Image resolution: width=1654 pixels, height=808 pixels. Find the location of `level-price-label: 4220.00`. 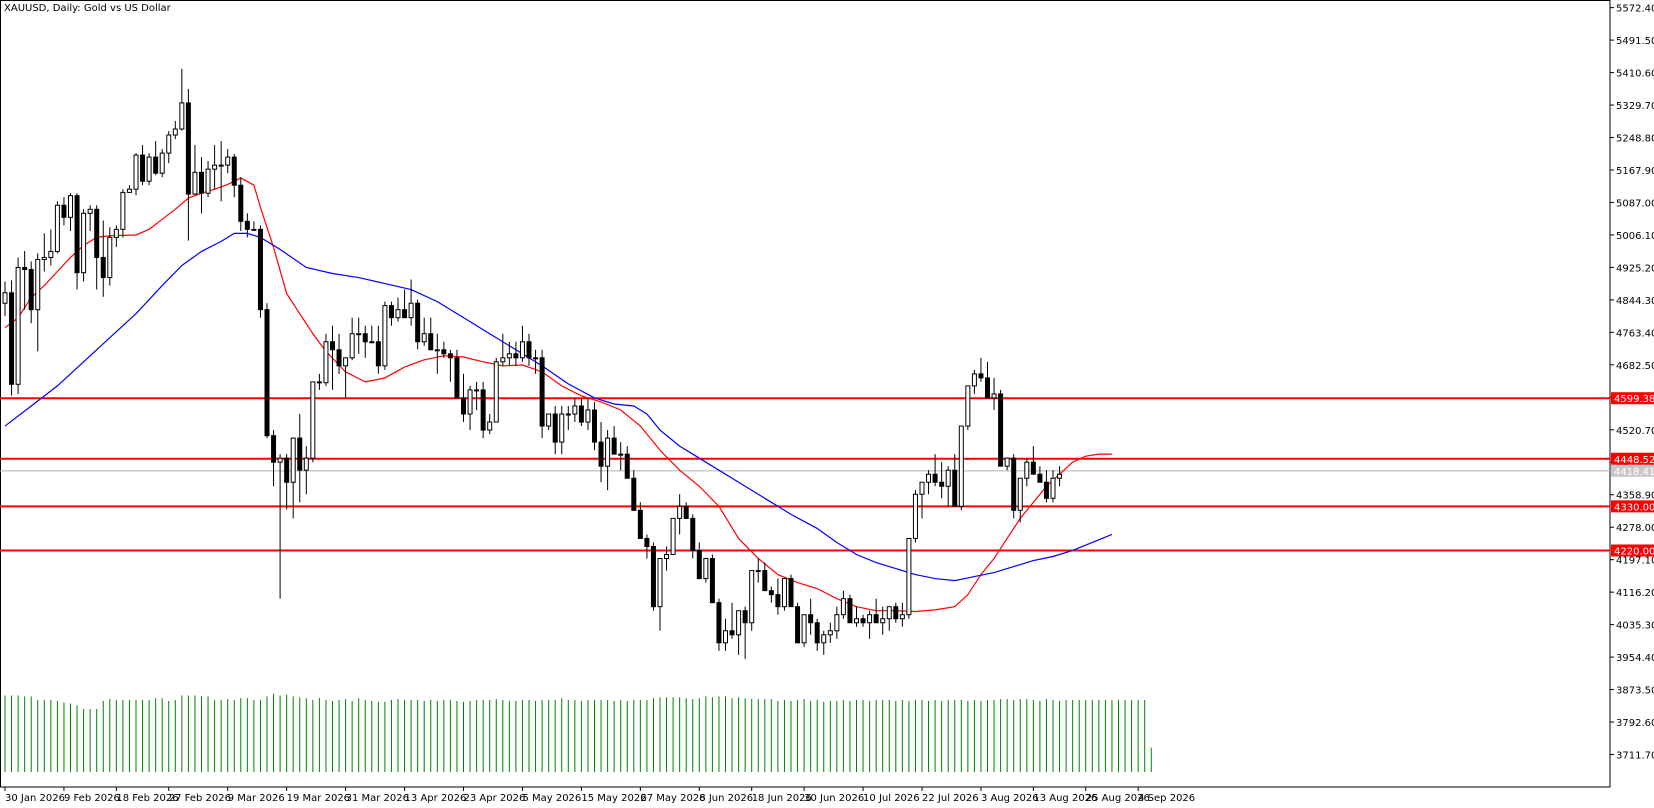

level-price-label: 4220.00 is located at coordinates (1634, 551).